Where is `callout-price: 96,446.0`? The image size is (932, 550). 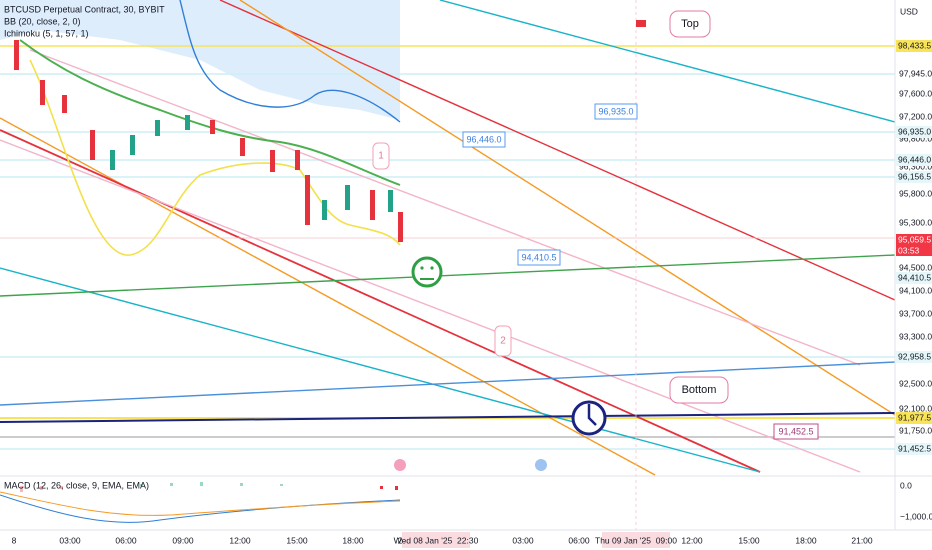 callout-price: 96,446.0 is located at coordinates (483, 139).